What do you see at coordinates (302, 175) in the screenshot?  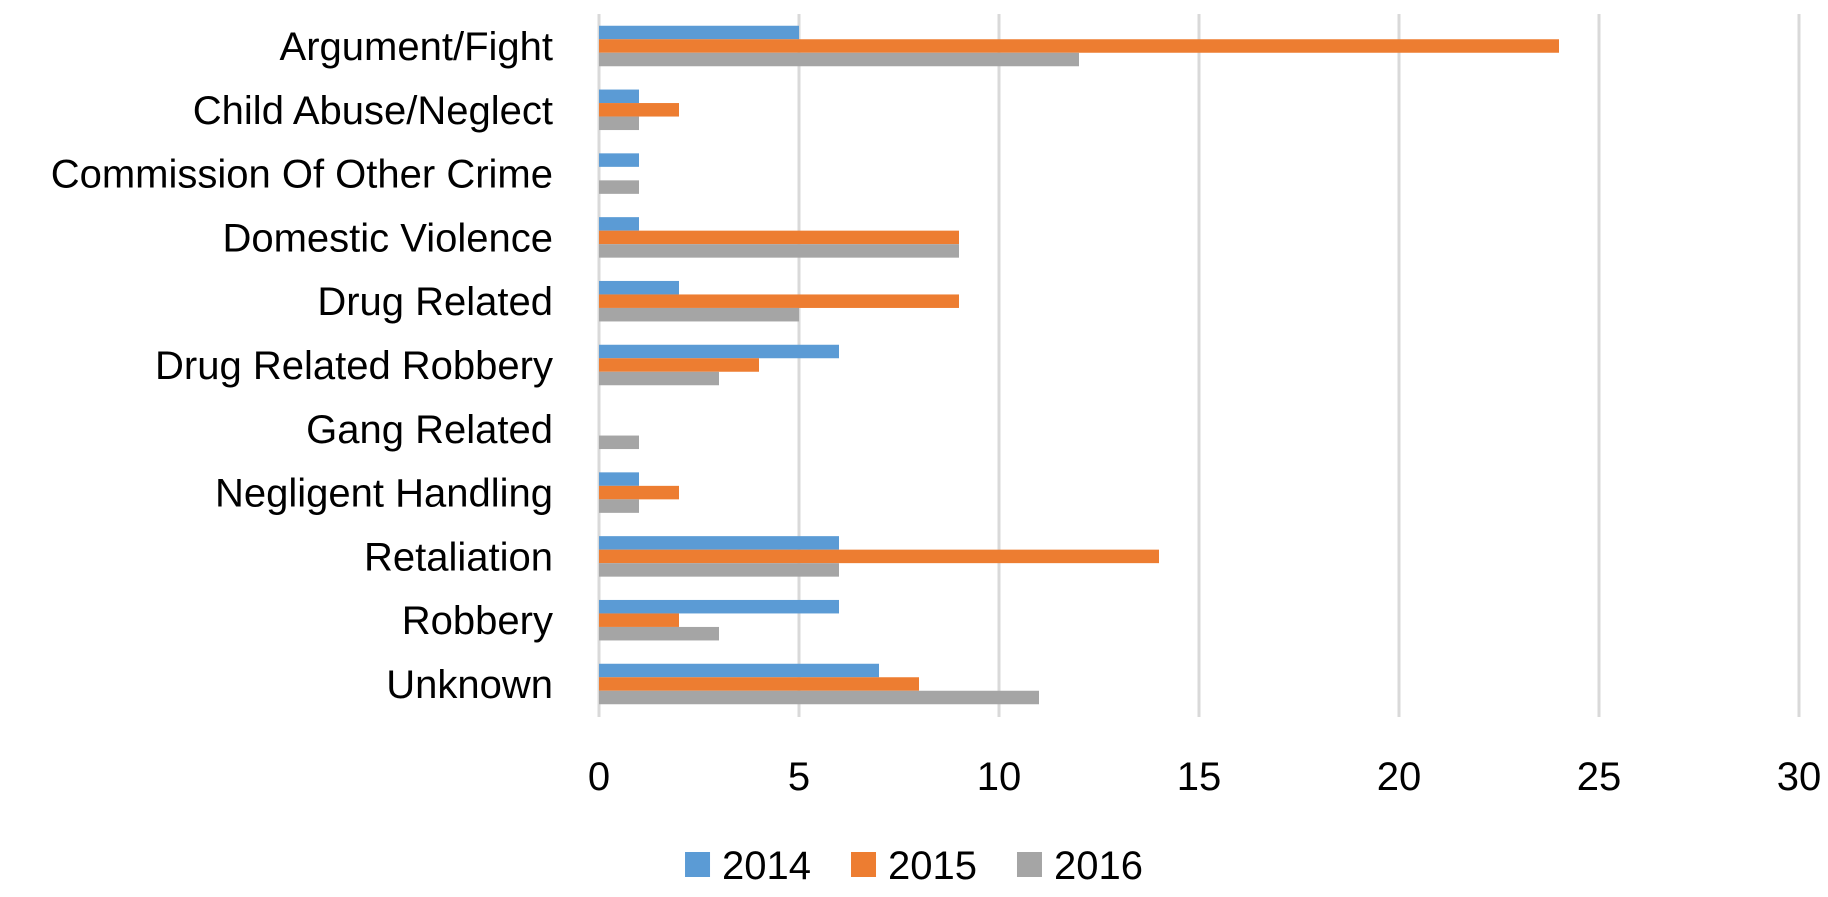 I see `category-label: Commission Of Other Crime` at bounding box center [302, 175].